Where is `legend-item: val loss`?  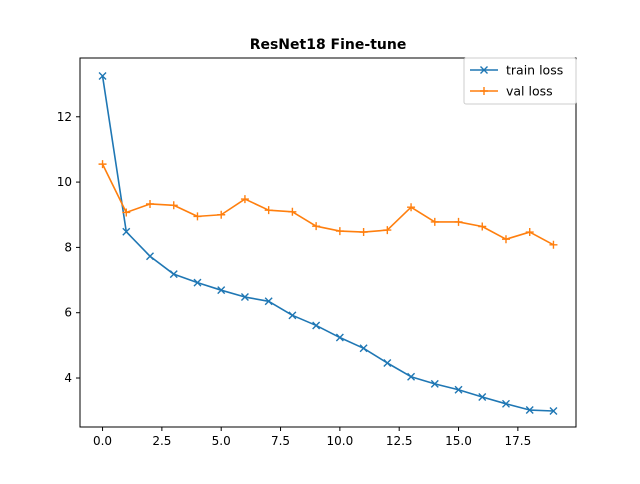
legend-item: val loss is located at coordinates (511, 91).